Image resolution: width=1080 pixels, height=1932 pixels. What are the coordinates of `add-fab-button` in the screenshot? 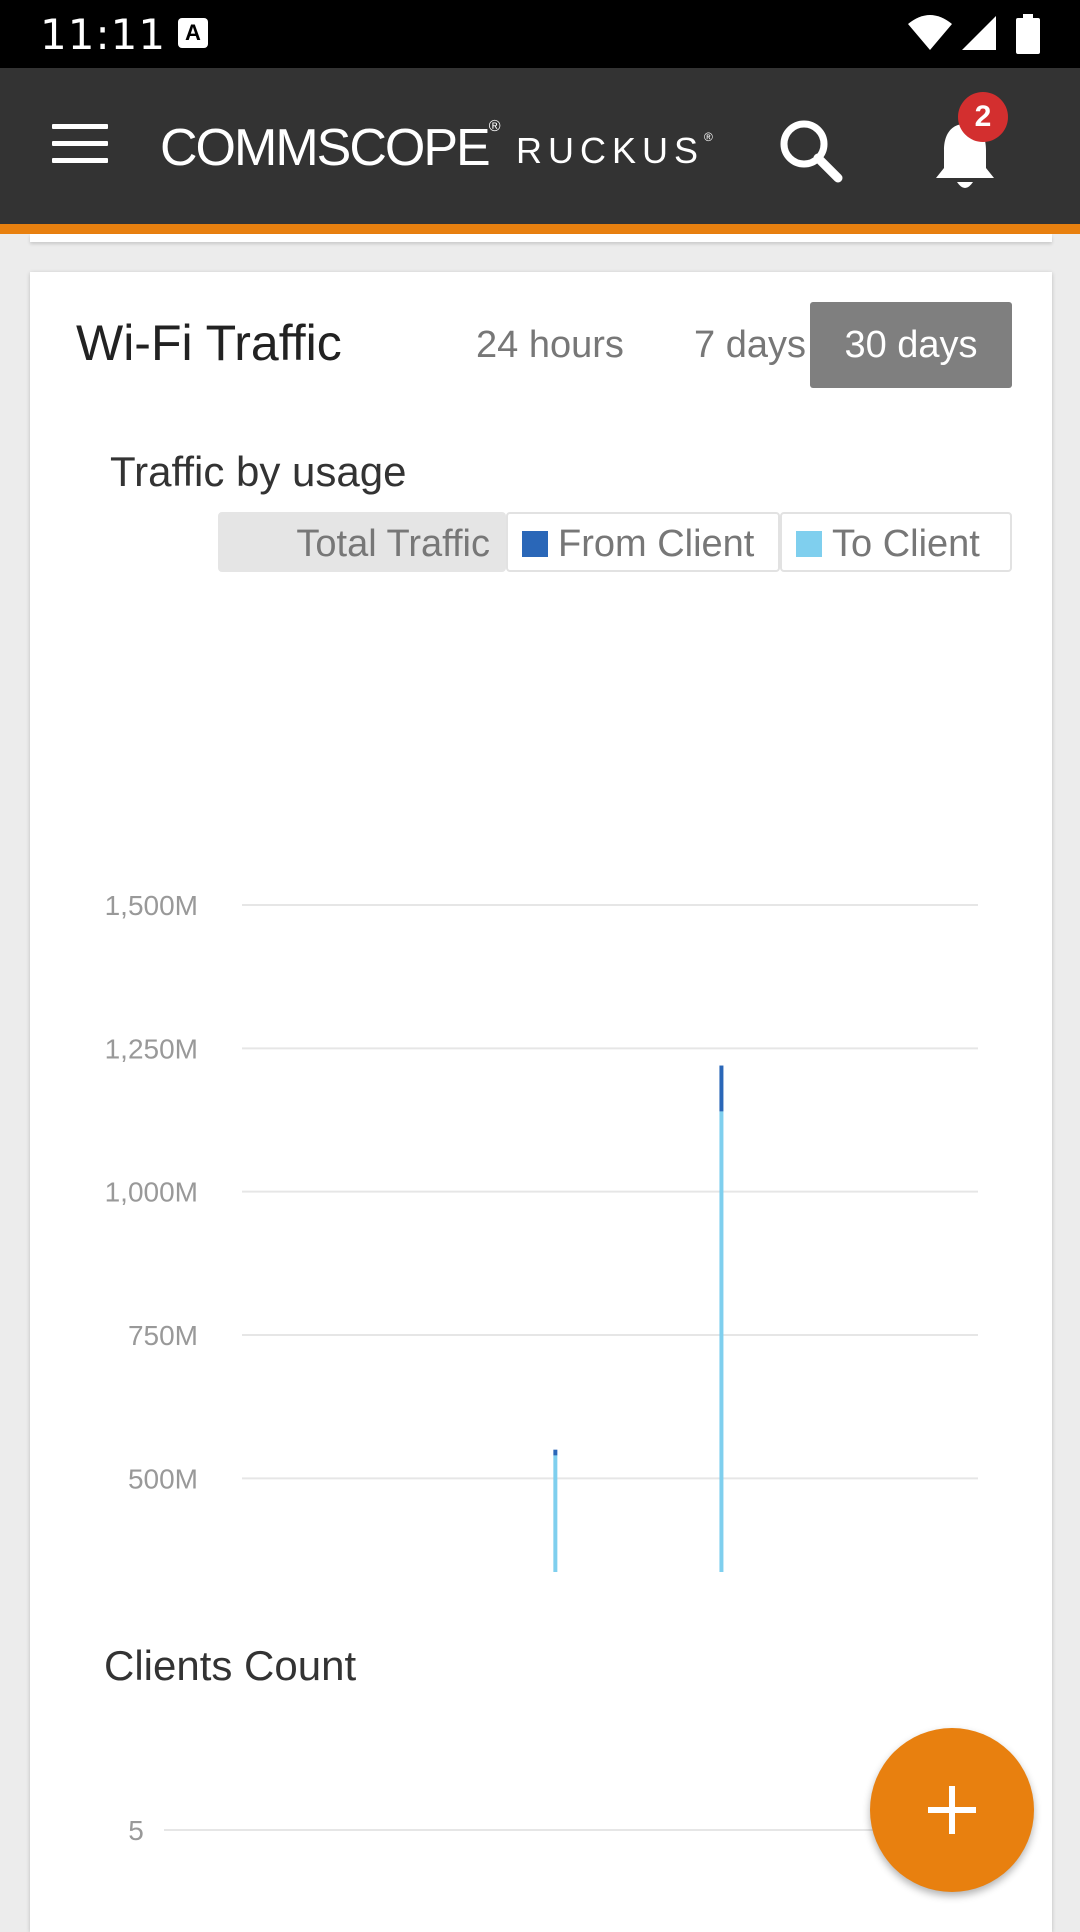 It's located at (952, 1810).